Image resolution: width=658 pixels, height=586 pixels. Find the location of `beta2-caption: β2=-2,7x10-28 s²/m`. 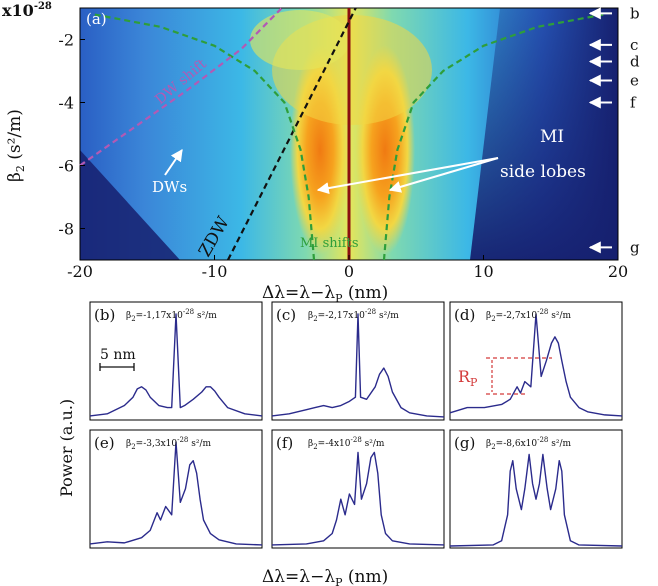

beta2-caption: β2=-2,7x10-28 s²/m is located at coordinates (529, 315).